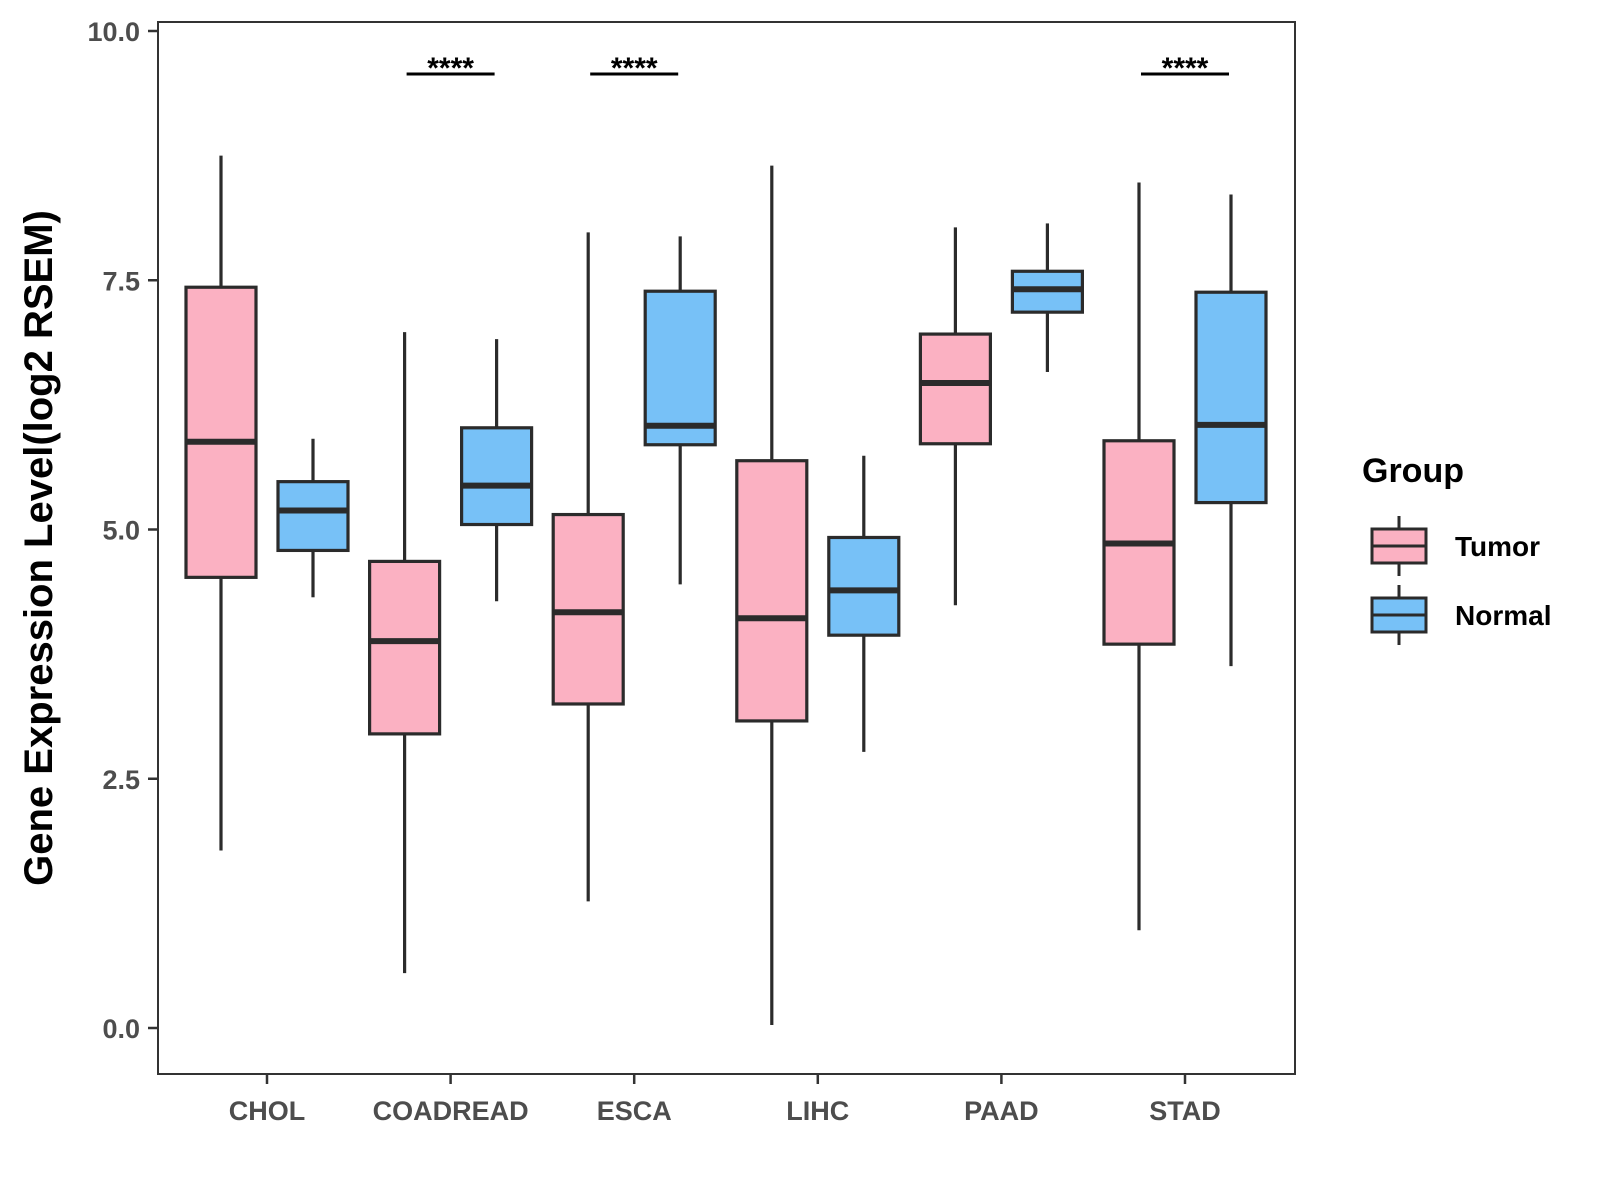 The width and height of the screenshot is (1600, 1200). I want to click on legend-title: Group, so click(1413, 471).